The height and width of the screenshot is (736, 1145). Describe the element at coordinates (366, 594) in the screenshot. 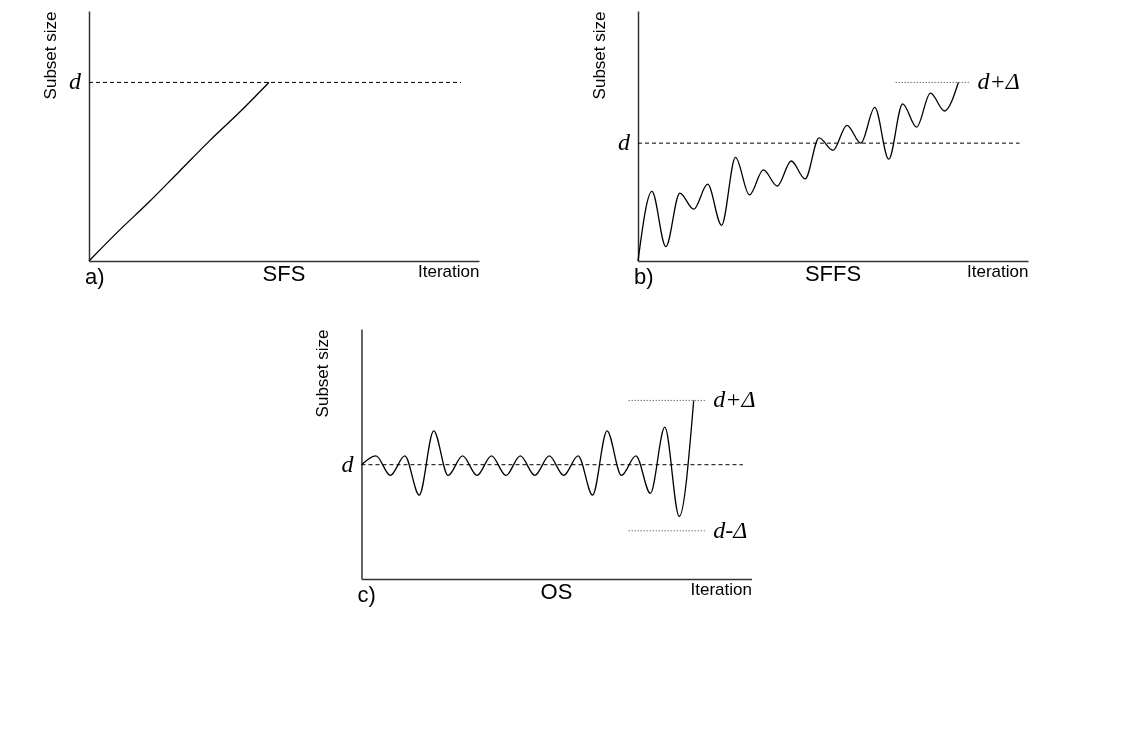

I see `text: c)` at that location.